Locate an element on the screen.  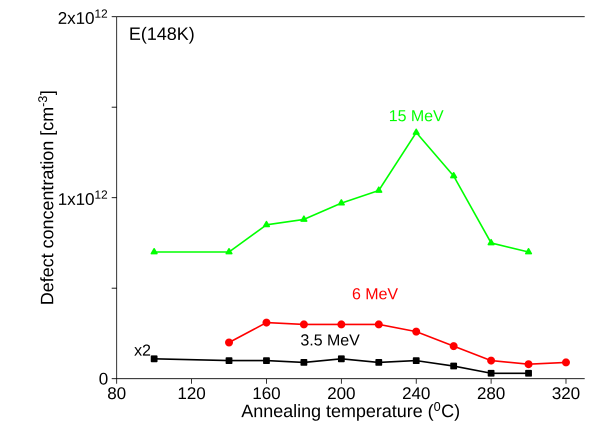
x-tick-label: 240 is located at coordinates (416, 393).